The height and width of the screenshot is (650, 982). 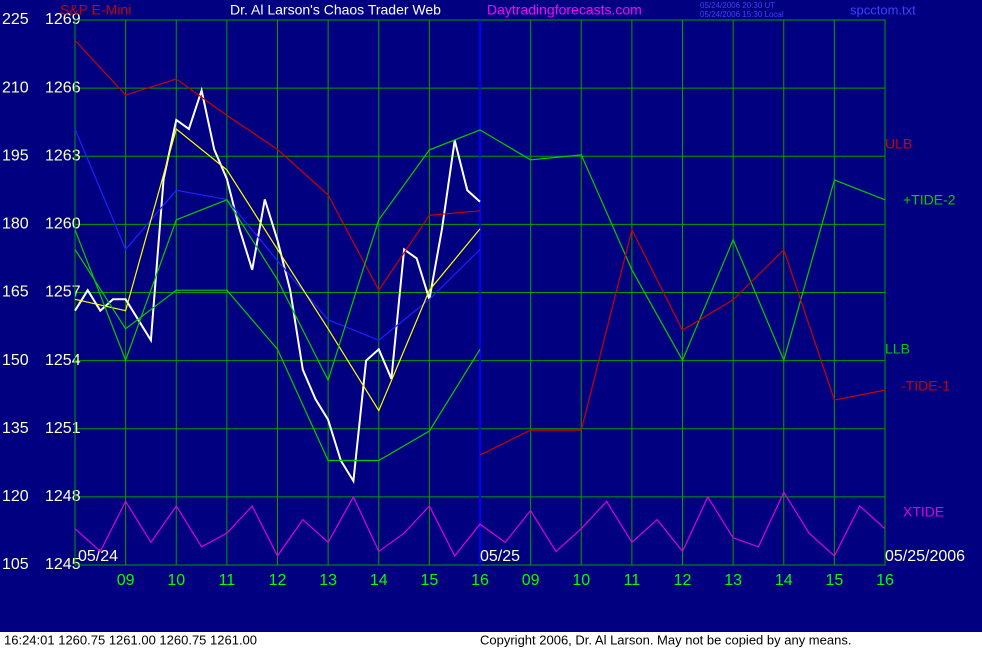 What do you see at coordinates (63, 360) in the screenshot?
I see `y-tick-label: 1254` at bounding box center [63, 360].